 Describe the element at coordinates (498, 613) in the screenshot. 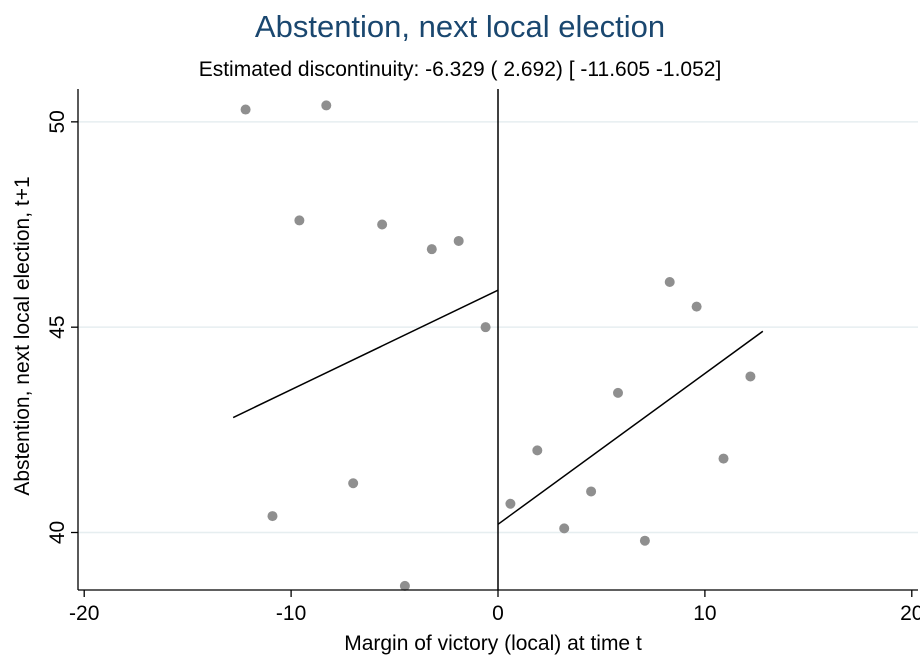

I see `x-tick-label: 0` at that location.